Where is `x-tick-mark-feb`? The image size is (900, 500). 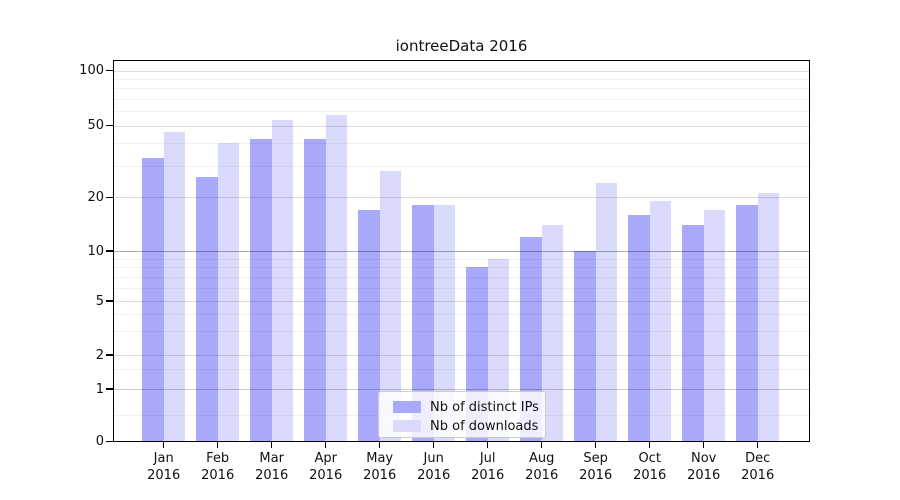
x-tick-mark-feb is located at coordinates (218, 445).